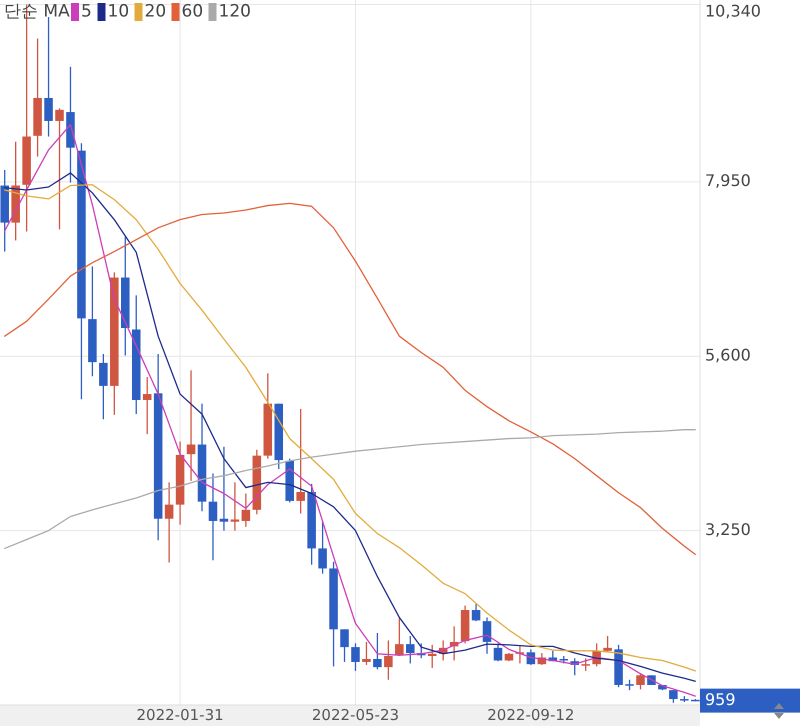 The width and height of the screenshot is (800, 726). Describe the element at coordinates (193, 12) in the screenshot. I see `legend-label: 60` at that location.